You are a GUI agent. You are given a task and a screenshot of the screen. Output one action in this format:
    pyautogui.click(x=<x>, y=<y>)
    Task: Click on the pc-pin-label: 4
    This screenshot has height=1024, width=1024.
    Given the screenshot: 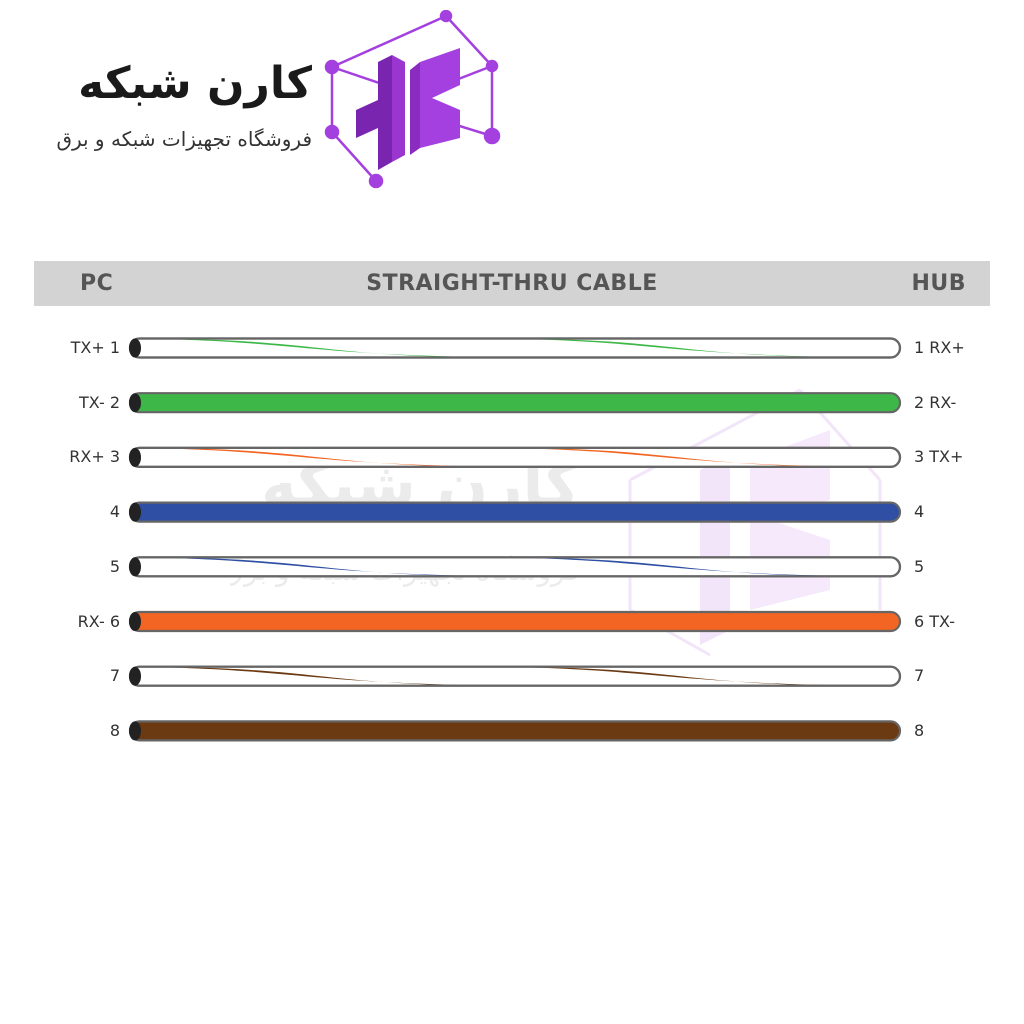 What is the action you would take?
    pyautogui.click(x=114, y=512)
    